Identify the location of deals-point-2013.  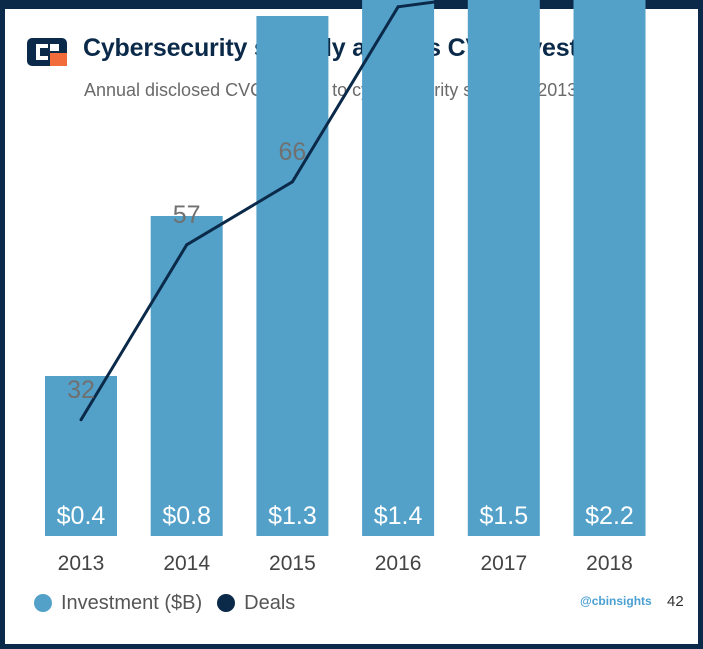
(81, 420).